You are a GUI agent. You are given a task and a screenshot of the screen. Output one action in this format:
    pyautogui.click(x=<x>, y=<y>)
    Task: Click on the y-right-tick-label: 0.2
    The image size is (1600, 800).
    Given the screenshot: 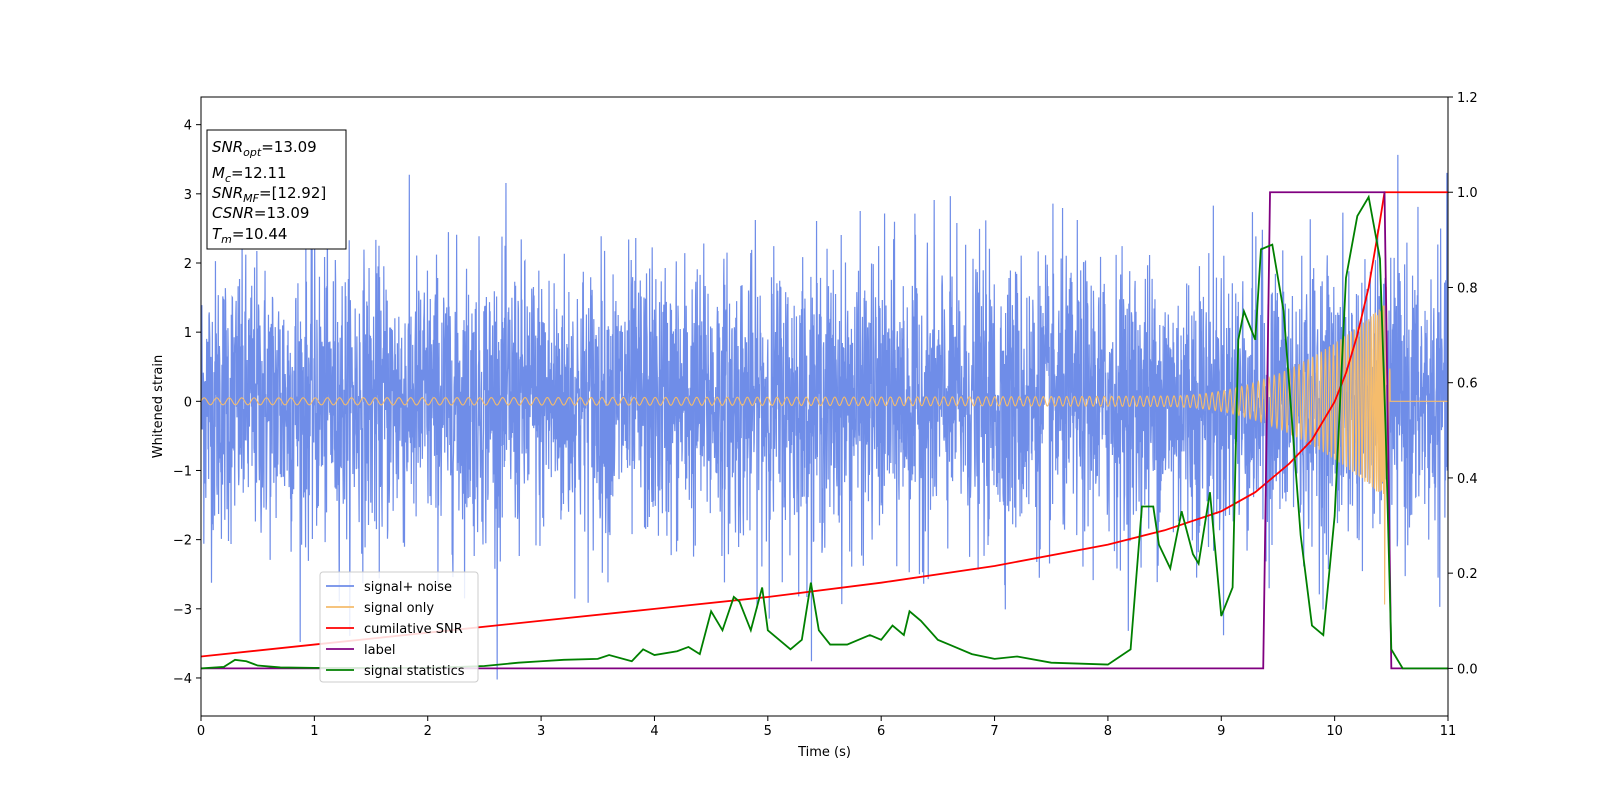 What is the action you would take?
    pyautogui.click(x=1467, y=574)
    